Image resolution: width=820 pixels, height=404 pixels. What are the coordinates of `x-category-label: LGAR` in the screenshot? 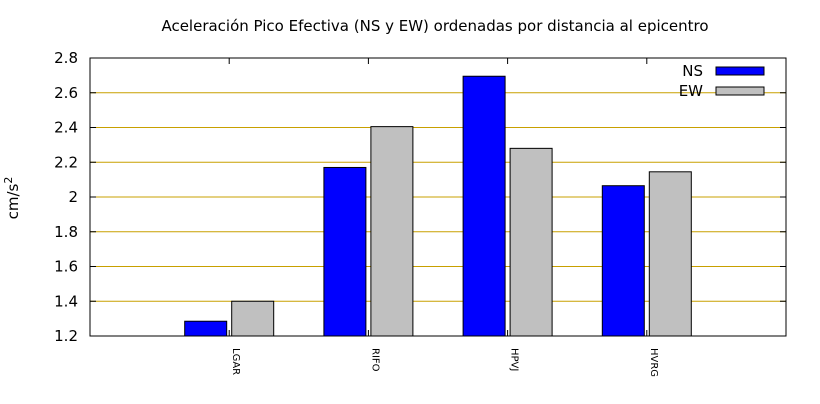 It's located at (235, 361).